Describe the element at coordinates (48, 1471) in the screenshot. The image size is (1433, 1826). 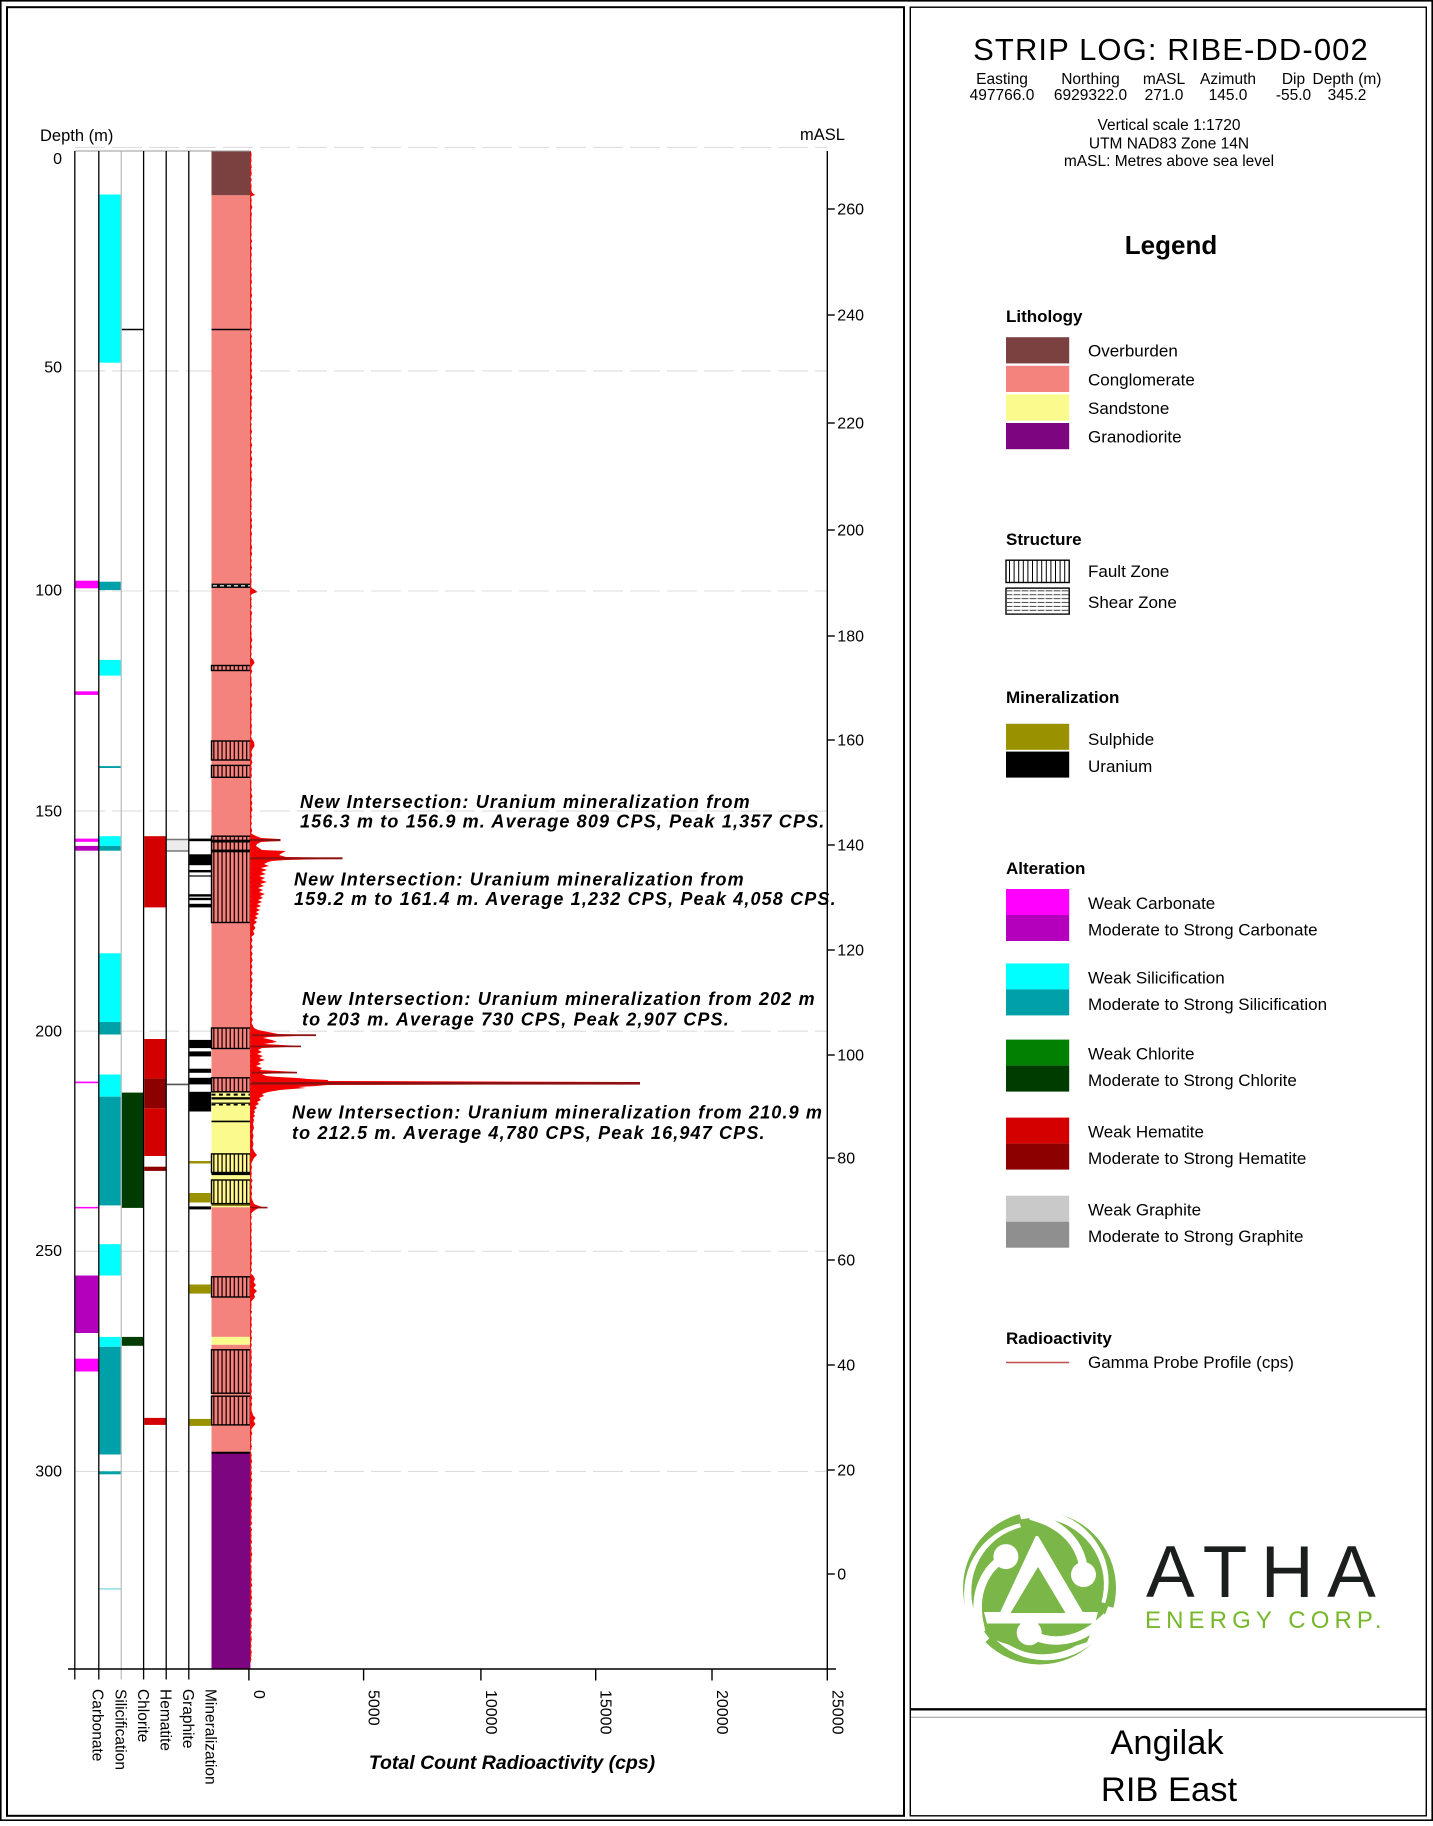
I see `svg-text: 300` at that location.